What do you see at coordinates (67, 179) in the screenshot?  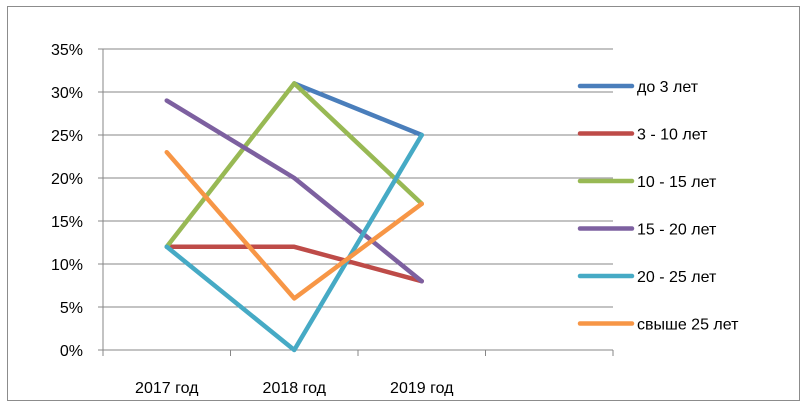 I see `y-tick-label: 20%` at bounding box center [67, 179].